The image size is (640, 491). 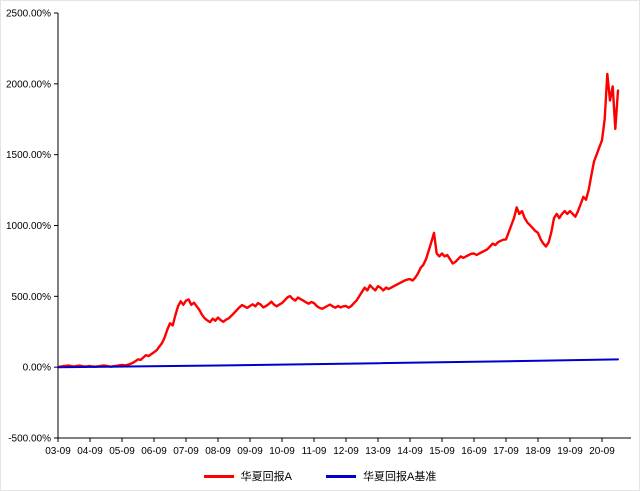 What do you see at coordinates (250, 451) in the screenshot?
I see `x-axis-label: 09-09` at bounding box center [250, 451].